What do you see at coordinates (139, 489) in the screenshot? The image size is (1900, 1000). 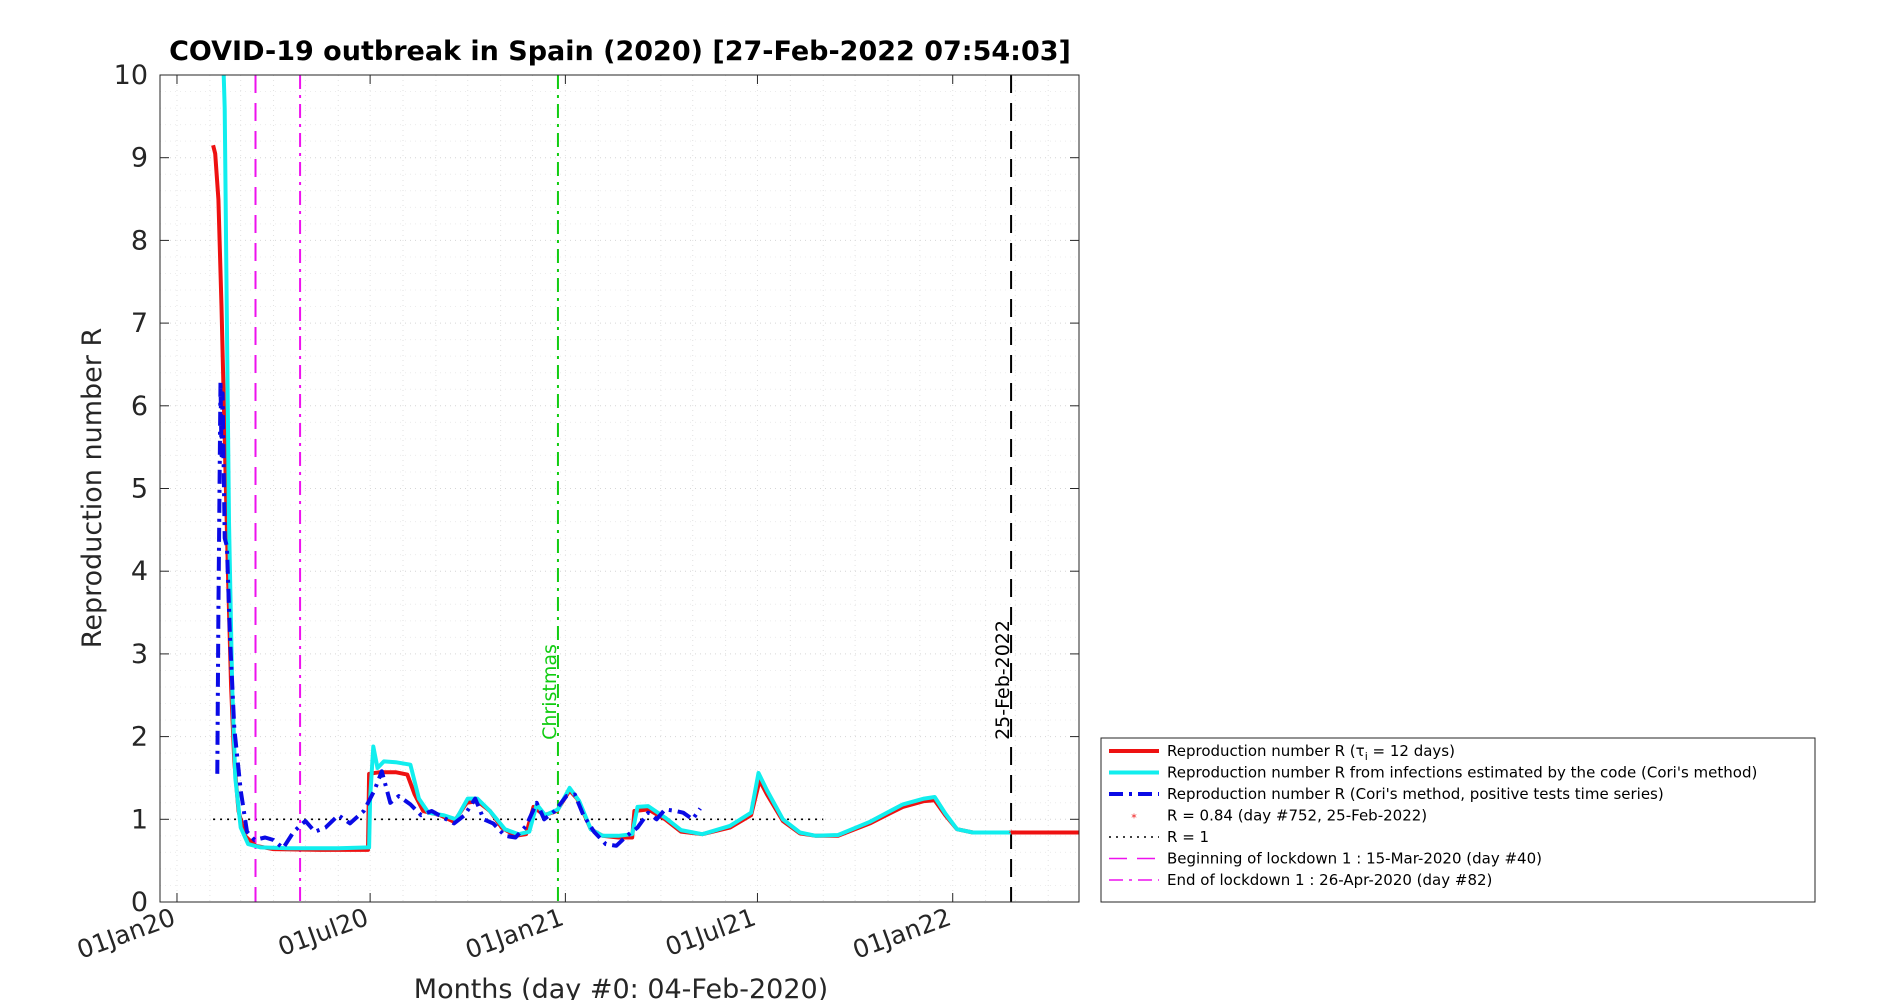 I see `y-tick-label: 5` at bounding box center [139, 489].